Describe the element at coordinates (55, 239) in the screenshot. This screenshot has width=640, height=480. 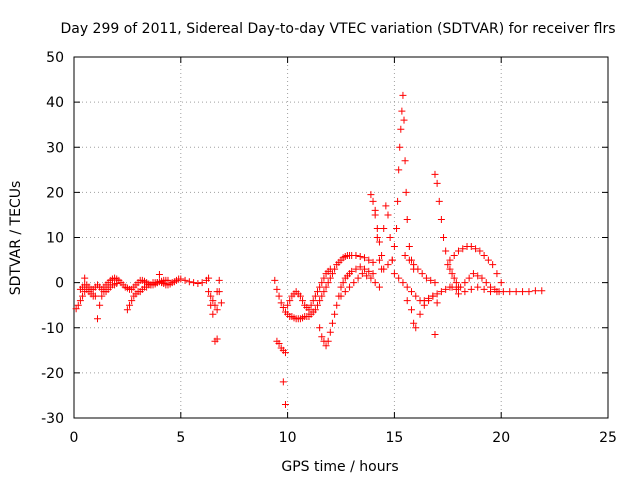
I see `y-tick-label: 10` at that location.